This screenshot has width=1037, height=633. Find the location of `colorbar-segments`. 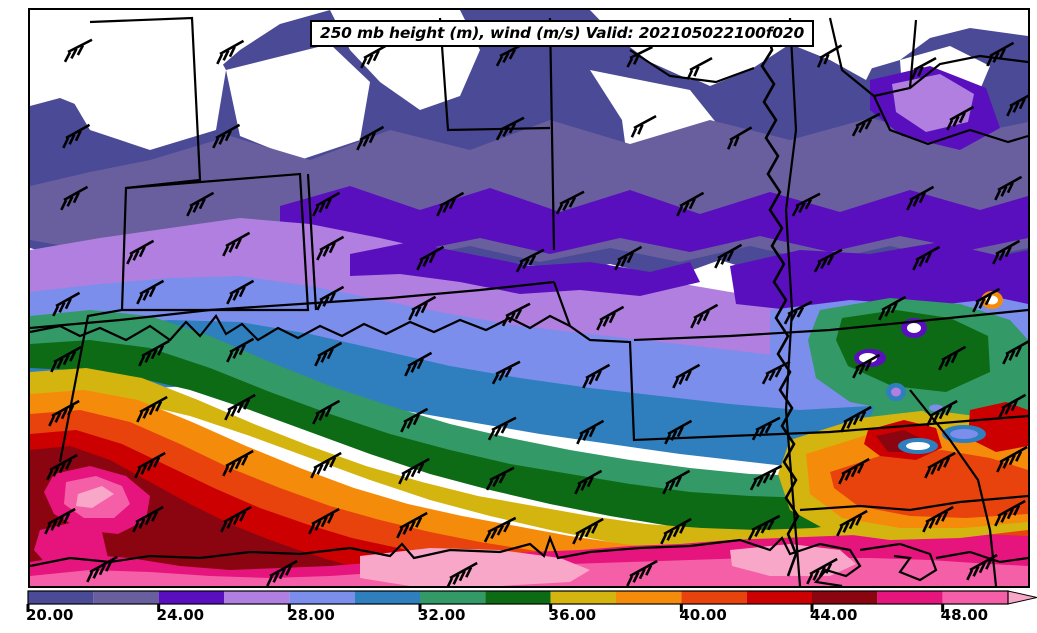

colorbar-segments is located at coordinates (518, 597).